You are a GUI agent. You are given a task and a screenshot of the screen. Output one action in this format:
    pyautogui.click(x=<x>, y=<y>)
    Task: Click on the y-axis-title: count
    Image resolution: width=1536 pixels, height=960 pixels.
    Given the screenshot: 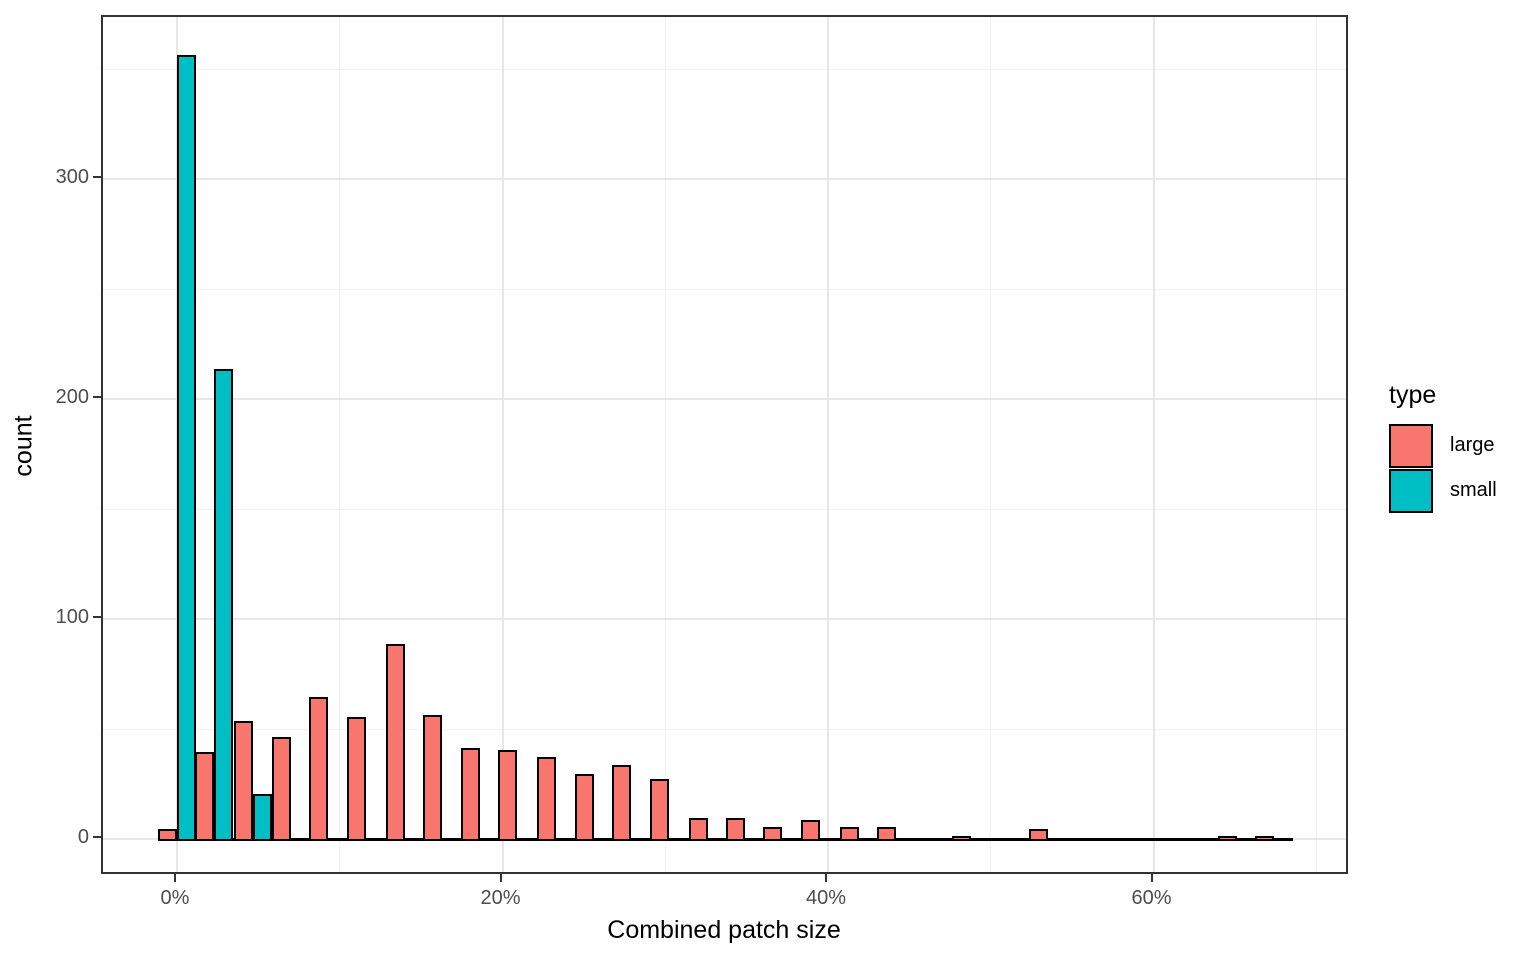 What is the action you would take?
    pyautogui.click(x=23, y=446)
    